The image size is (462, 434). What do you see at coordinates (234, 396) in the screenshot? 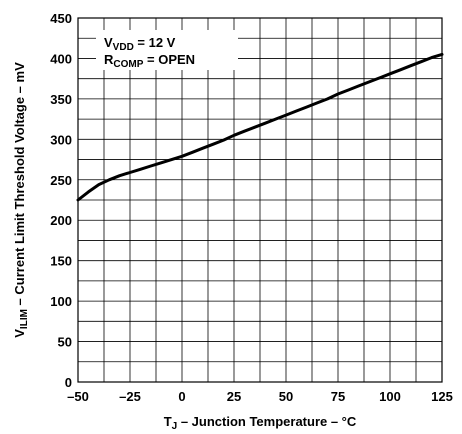
I see `x-tick-label: 25` at bounding box center [234, 396].